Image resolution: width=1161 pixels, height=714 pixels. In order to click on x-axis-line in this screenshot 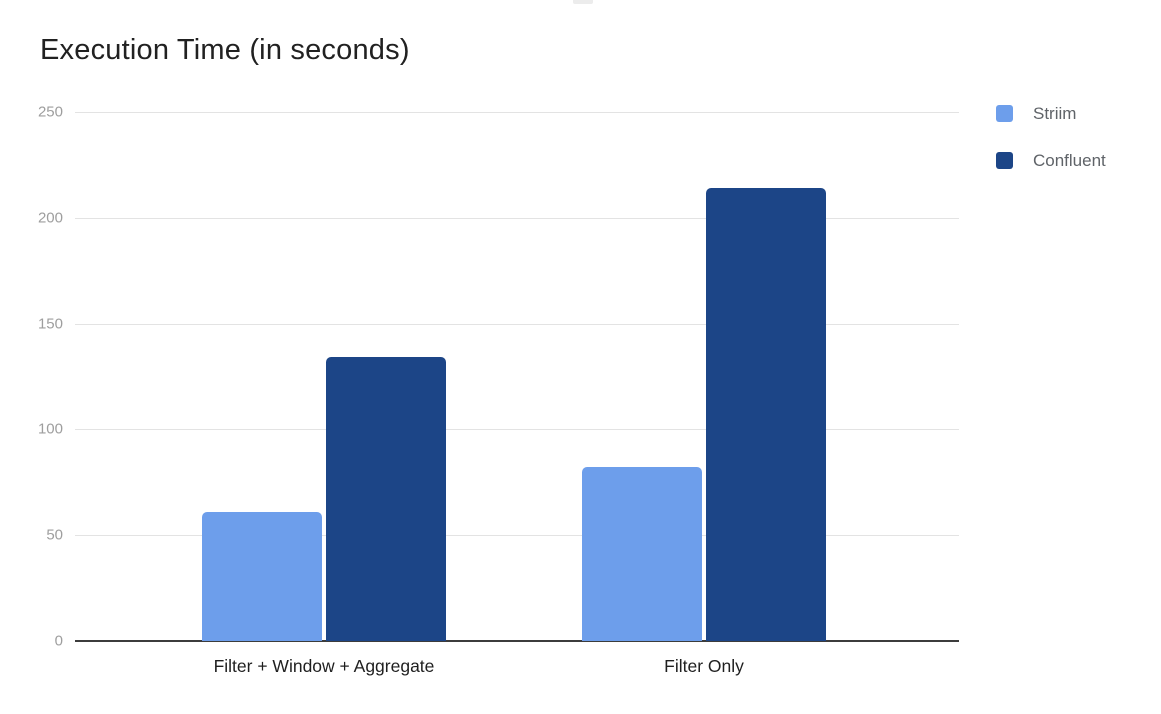, I will do `click(517, 641)`.